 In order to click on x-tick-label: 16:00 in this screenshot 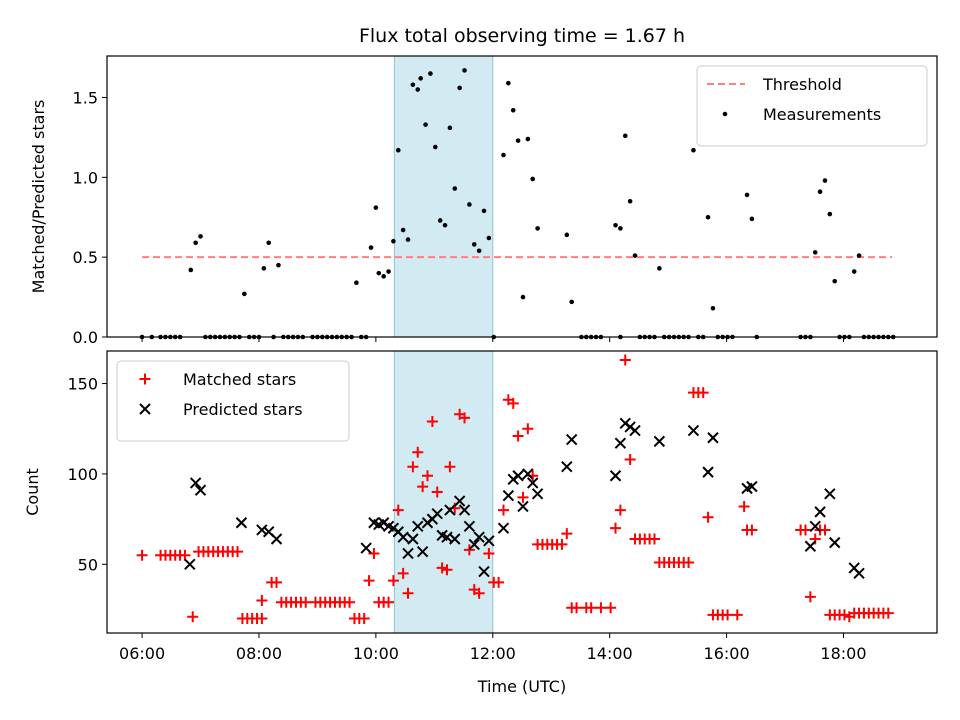, I will do `click(727, 653)`.